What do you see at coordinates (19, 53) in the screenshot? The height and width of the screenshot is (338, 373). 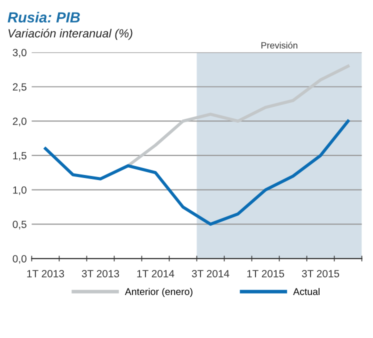 I see `y-tick-label: 3,0` at bounding box center [19, 53].